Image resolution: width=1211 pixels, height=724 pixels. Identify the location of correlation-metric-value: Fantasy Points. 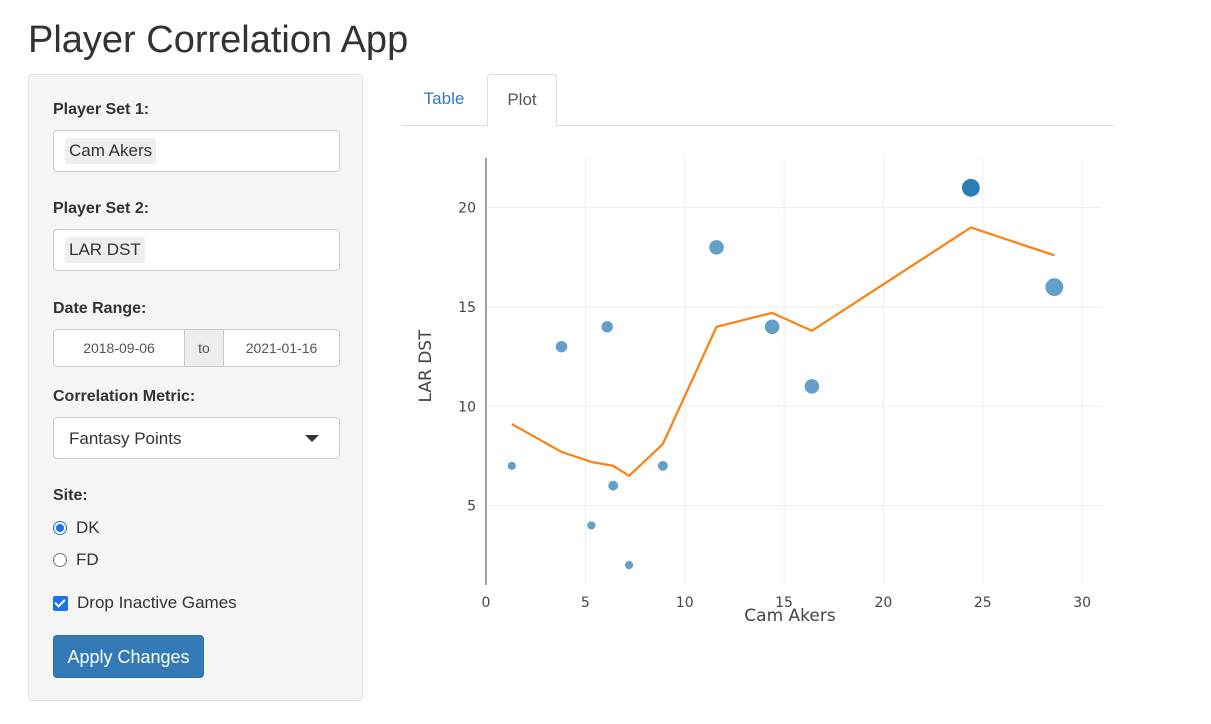
(125, 438).